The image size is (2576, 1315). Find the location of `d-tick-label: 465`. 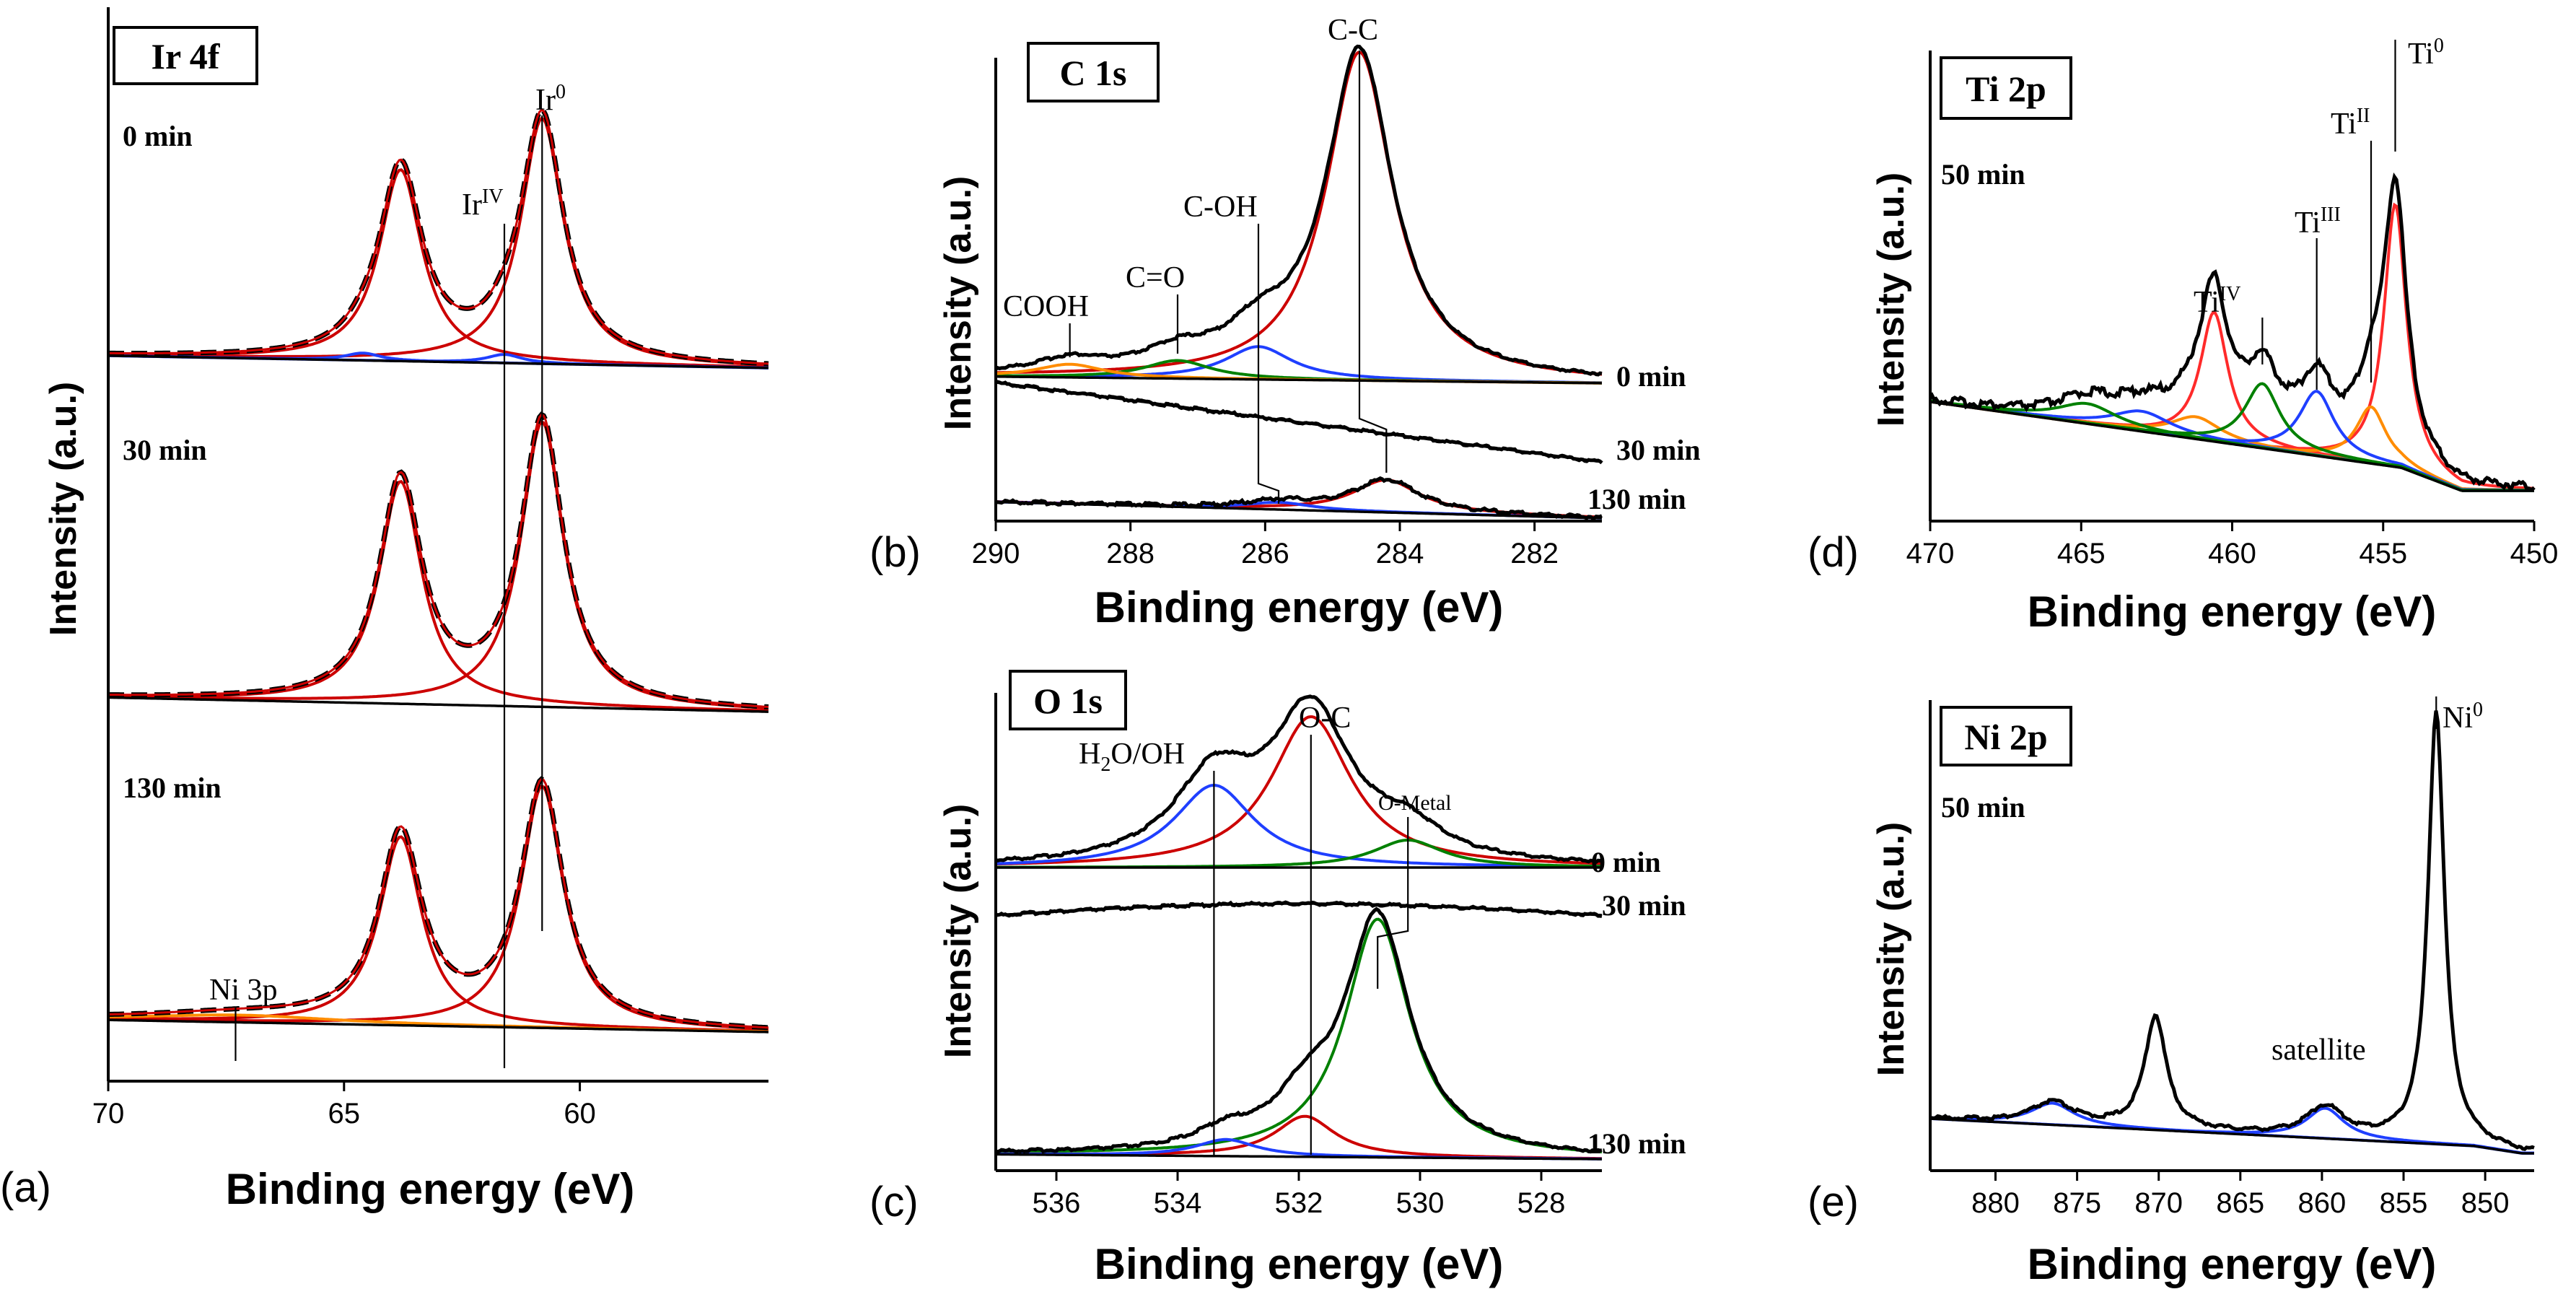

d-tick-label: 465 is located at coordinates (2081, 553).